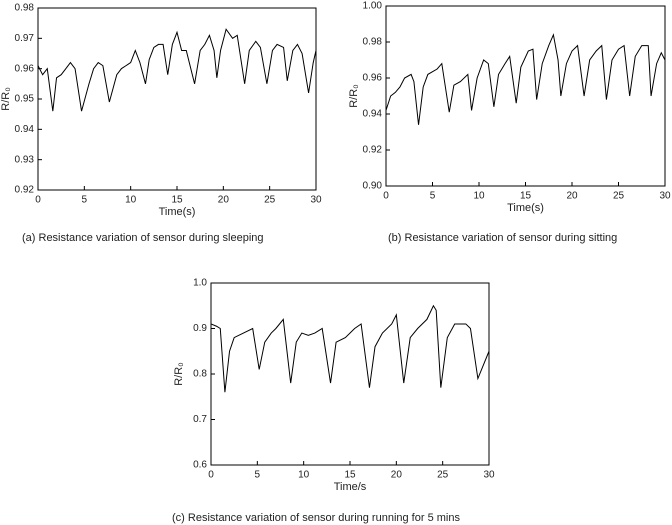 Image resolution: width=672 pixels, height=525 pixels. I want to click on x-axis-label: Time/s, so click(350, 487).